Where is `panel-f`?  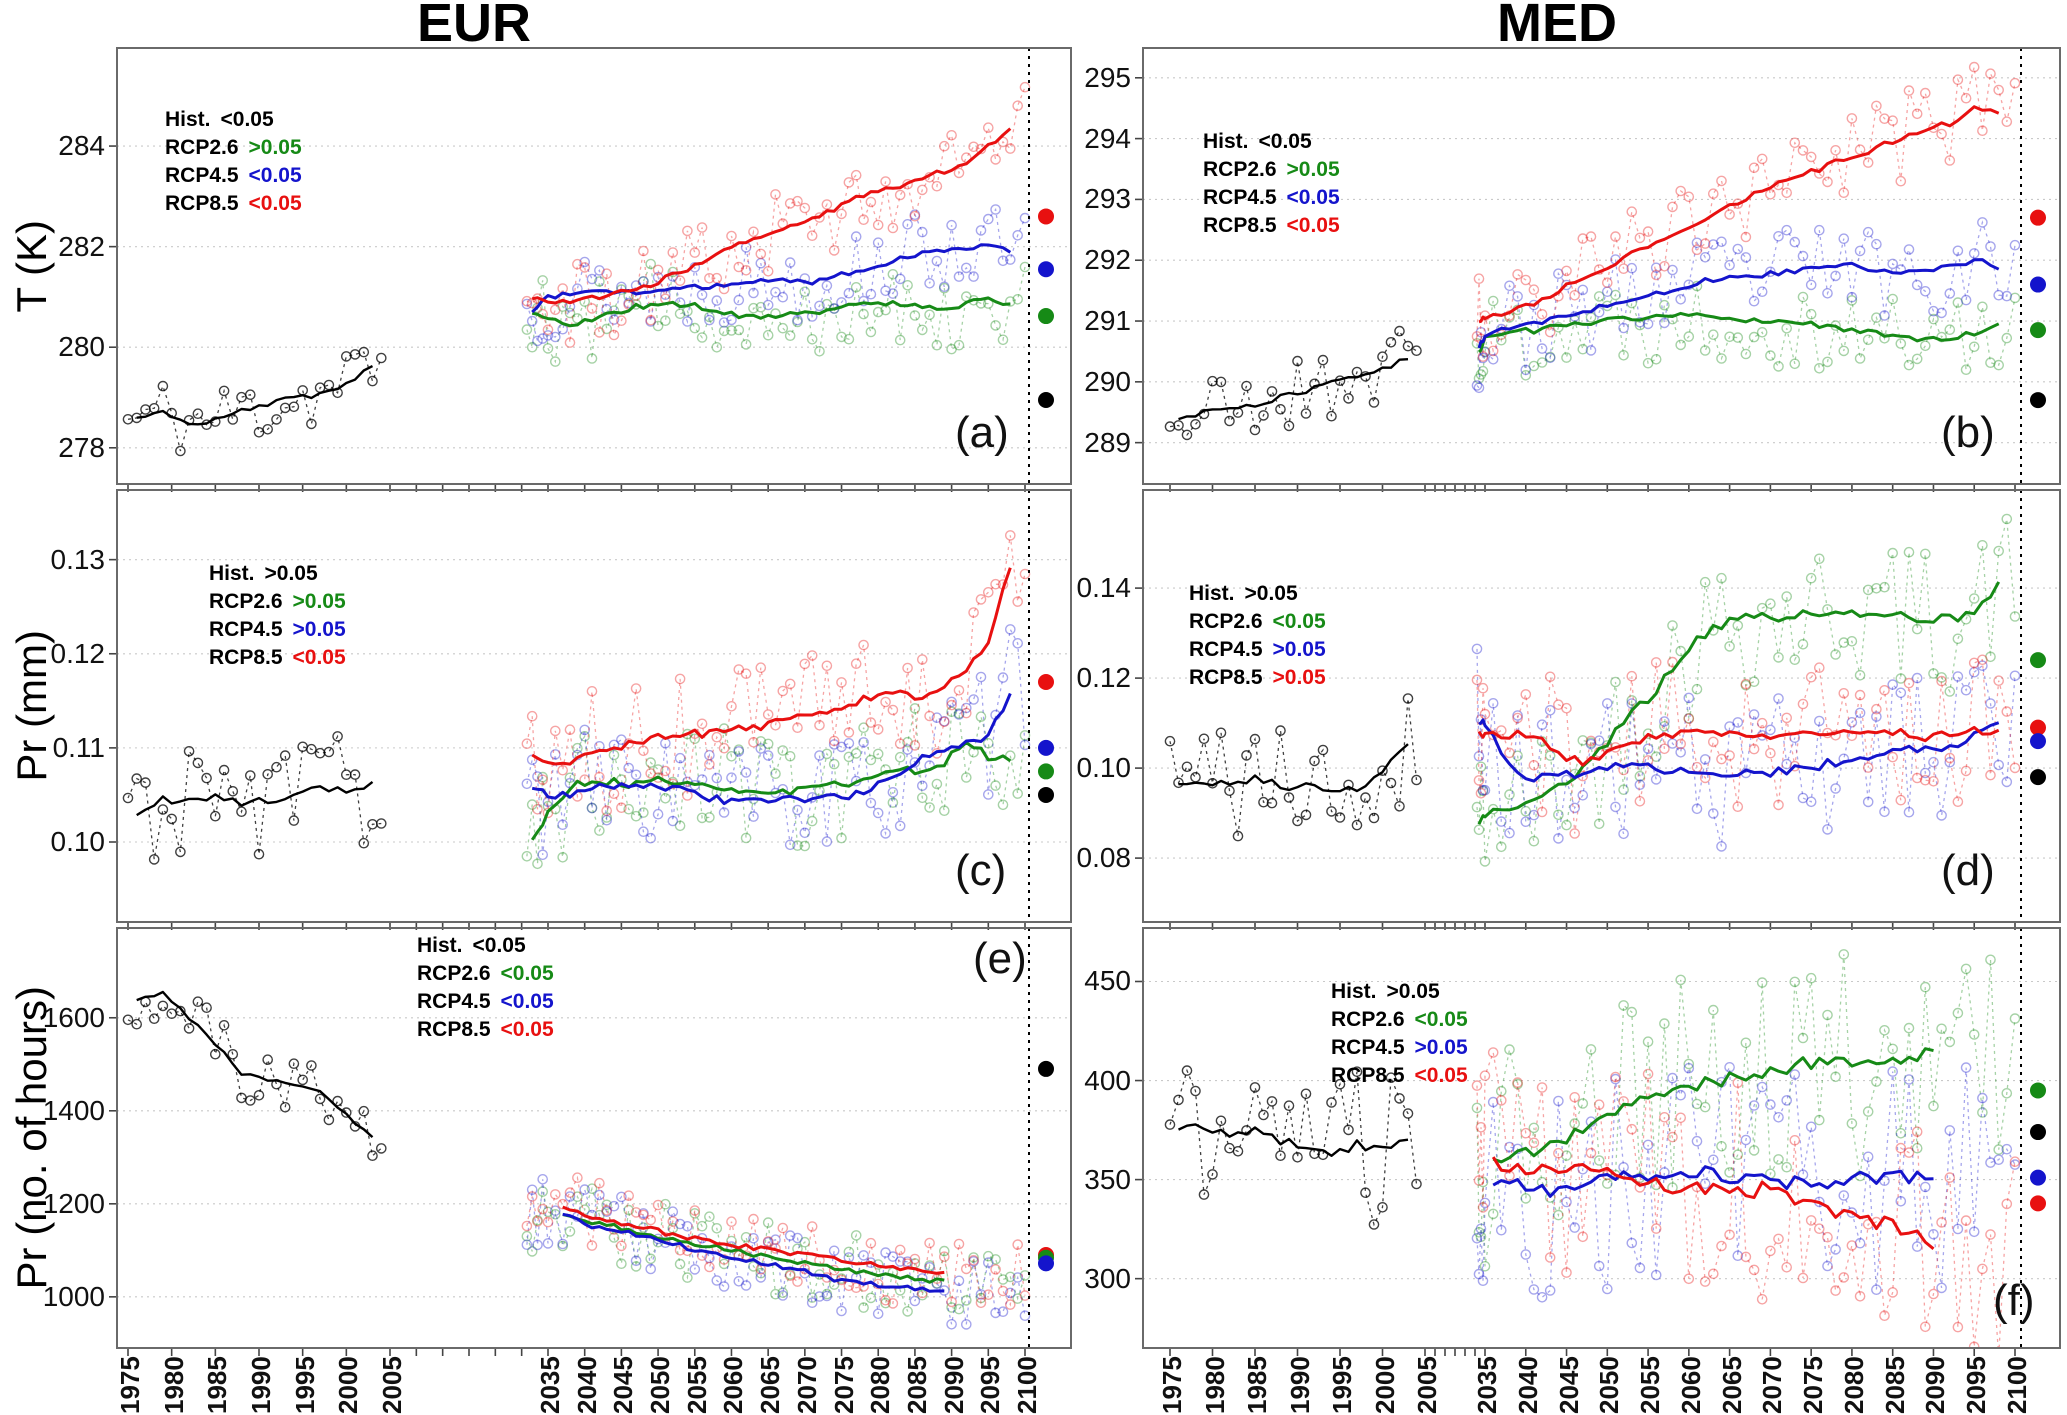 panel-f is located at coordinates (1598, 1141).